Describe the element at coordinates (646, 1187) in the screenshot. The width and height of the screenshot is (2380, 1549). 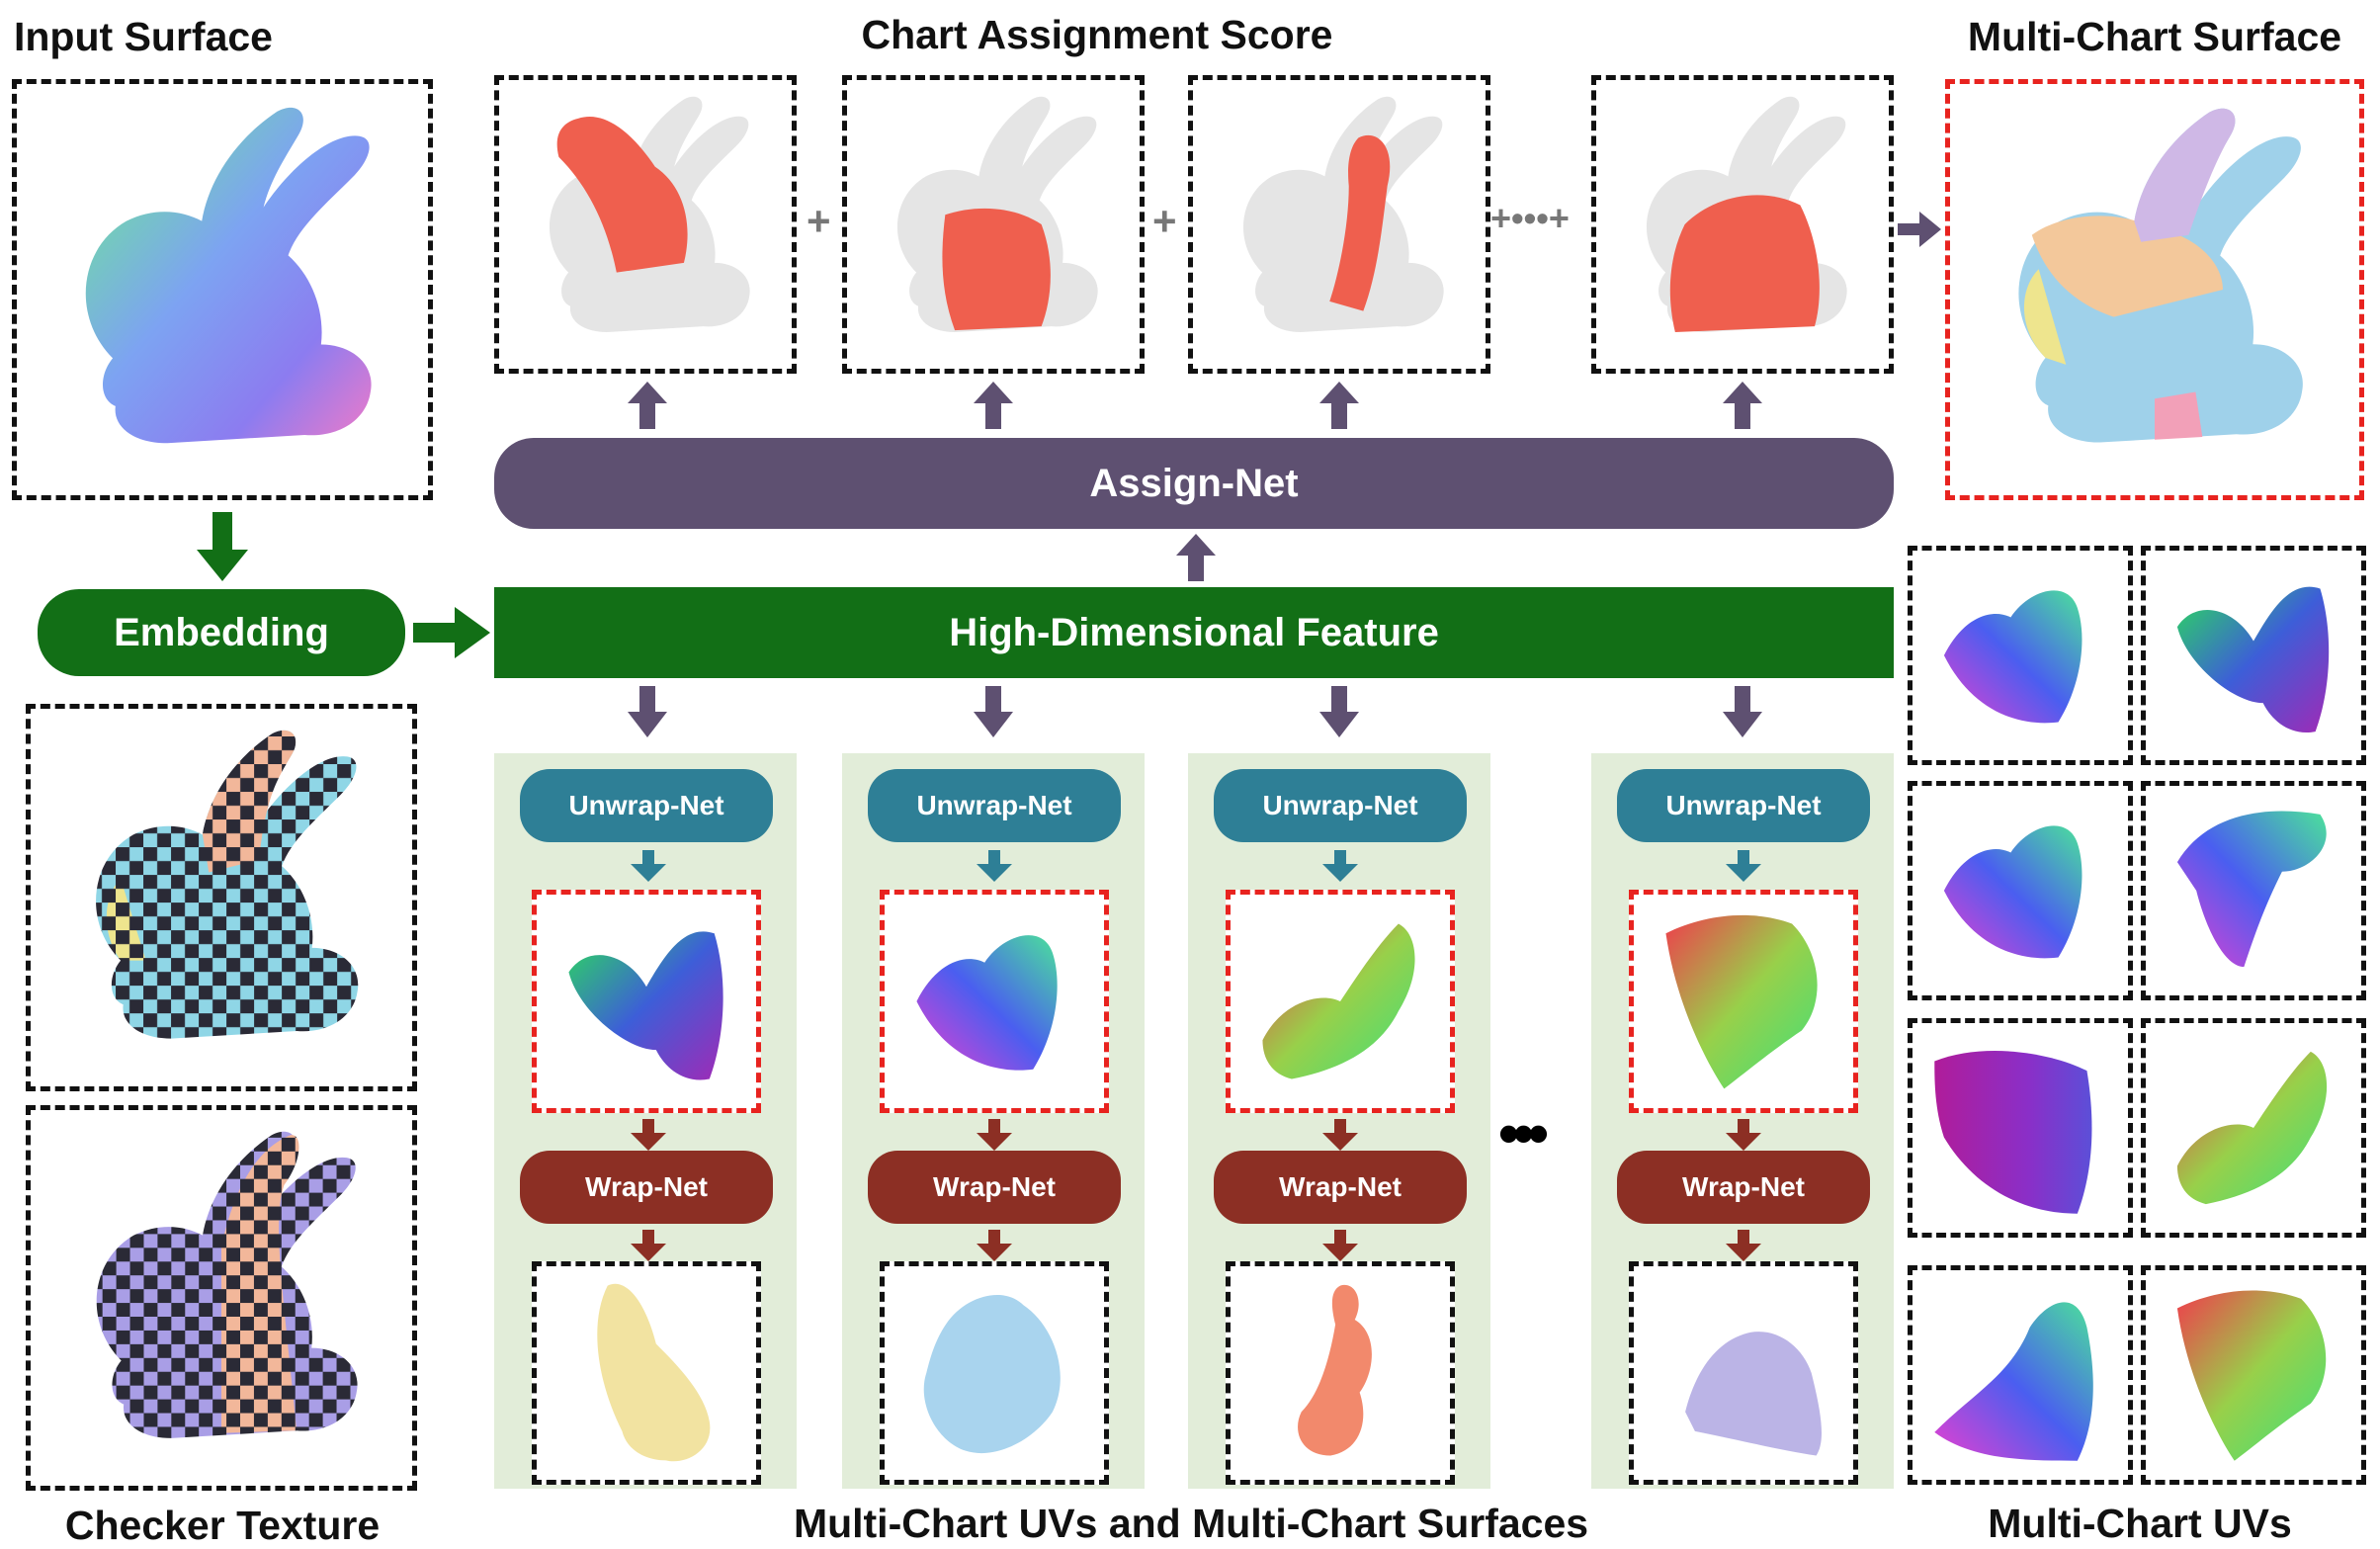
I see `wrap-net-block-1: Wrap-Net` at that location.